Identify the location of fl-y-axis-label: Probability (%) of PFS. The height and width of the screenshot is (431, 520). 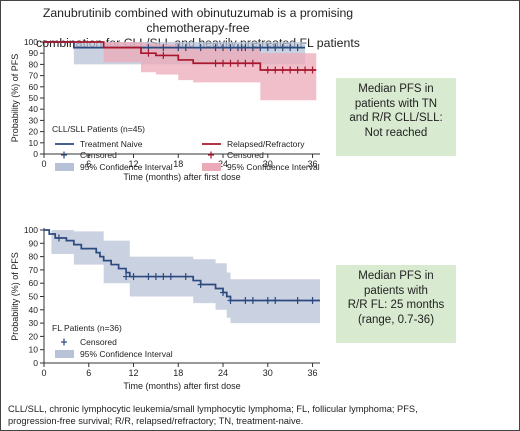
(15, 296).